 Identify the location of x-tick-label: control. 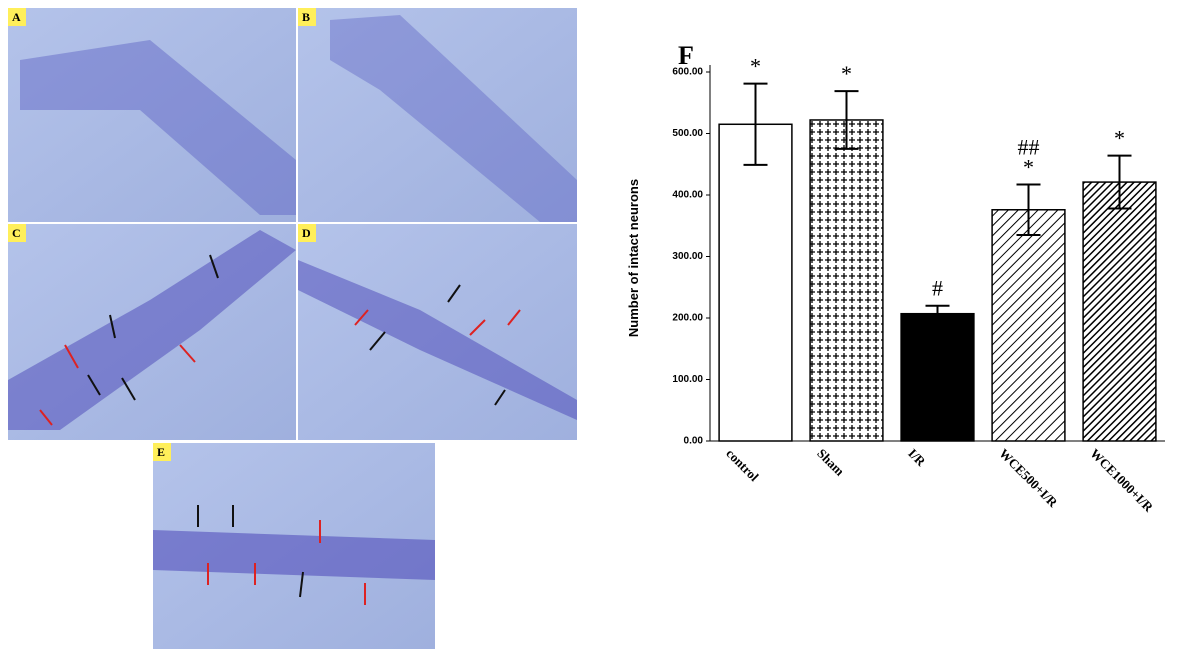
(742, 465).